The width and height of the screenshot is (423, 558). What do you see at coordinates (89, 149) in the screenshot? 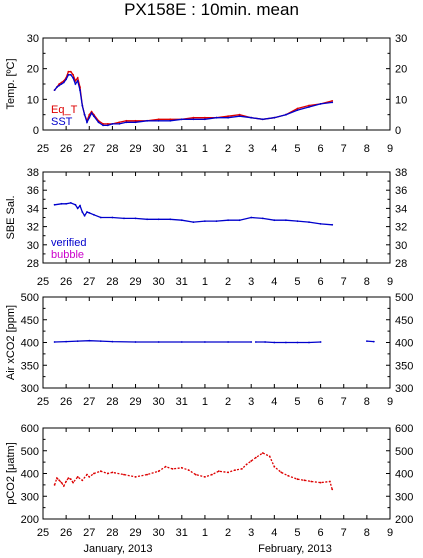
I see `x-tick-label: 27` at bounding box center [89, 149].